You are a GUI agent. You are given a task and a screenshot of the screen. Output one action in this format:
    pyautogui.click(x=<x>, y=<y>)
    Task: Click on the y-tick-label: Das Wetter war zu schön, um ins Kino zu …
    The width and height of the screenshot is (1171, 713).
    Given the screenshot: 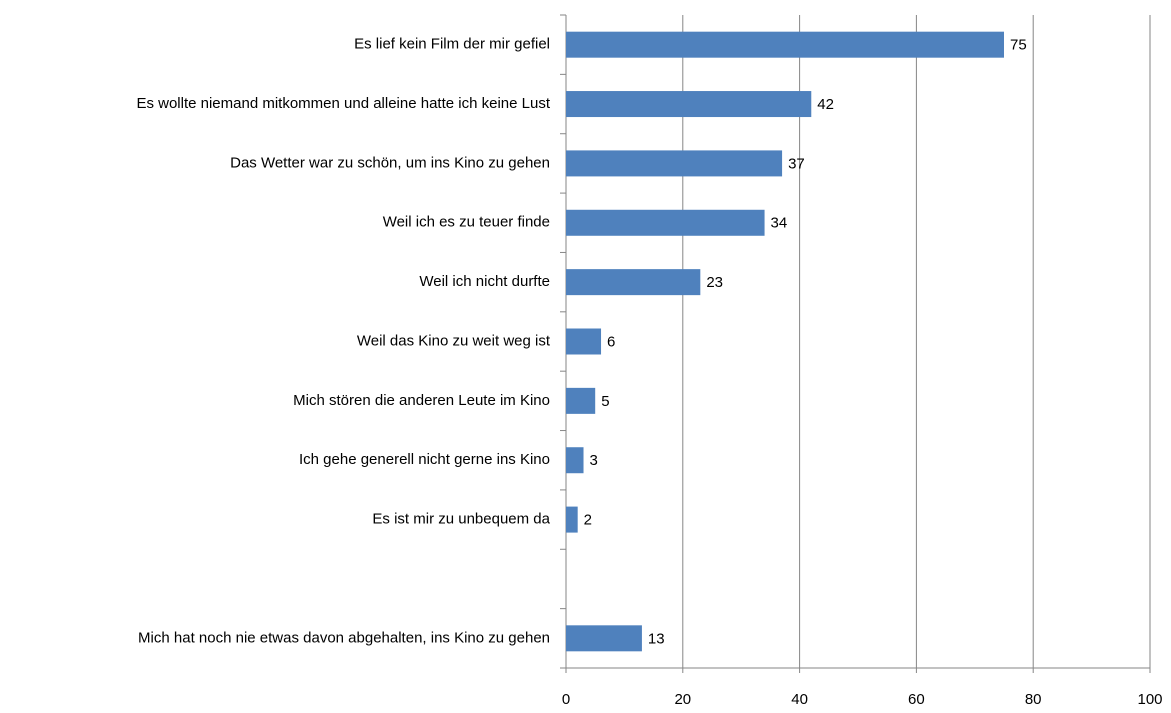 What is the action you would take?
    pyautogui.click(x=390, y=162)
    